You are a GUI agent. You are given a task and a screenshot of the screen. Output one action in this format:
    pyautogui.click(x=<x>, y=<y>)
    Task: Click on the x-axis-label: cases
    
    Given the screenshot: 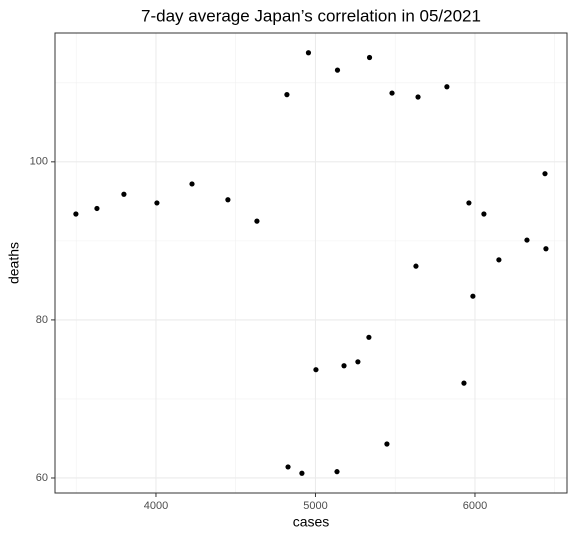 What is the action you would take?
    pyautogui.click(x=311, y=522)
    